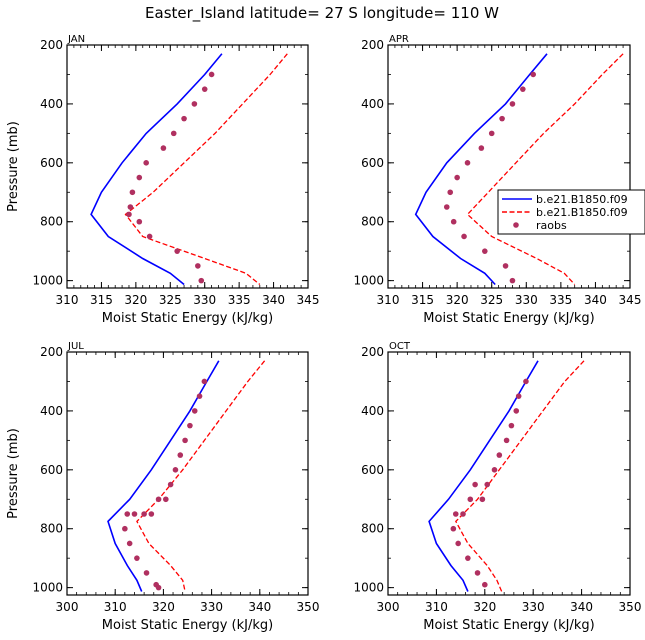 The width and height of the screenshot is (645, 640). What do you see at coordinates (51, 470) in the screenshot?
I see `y-tick-label: 600` at bounding box center [51, 470].